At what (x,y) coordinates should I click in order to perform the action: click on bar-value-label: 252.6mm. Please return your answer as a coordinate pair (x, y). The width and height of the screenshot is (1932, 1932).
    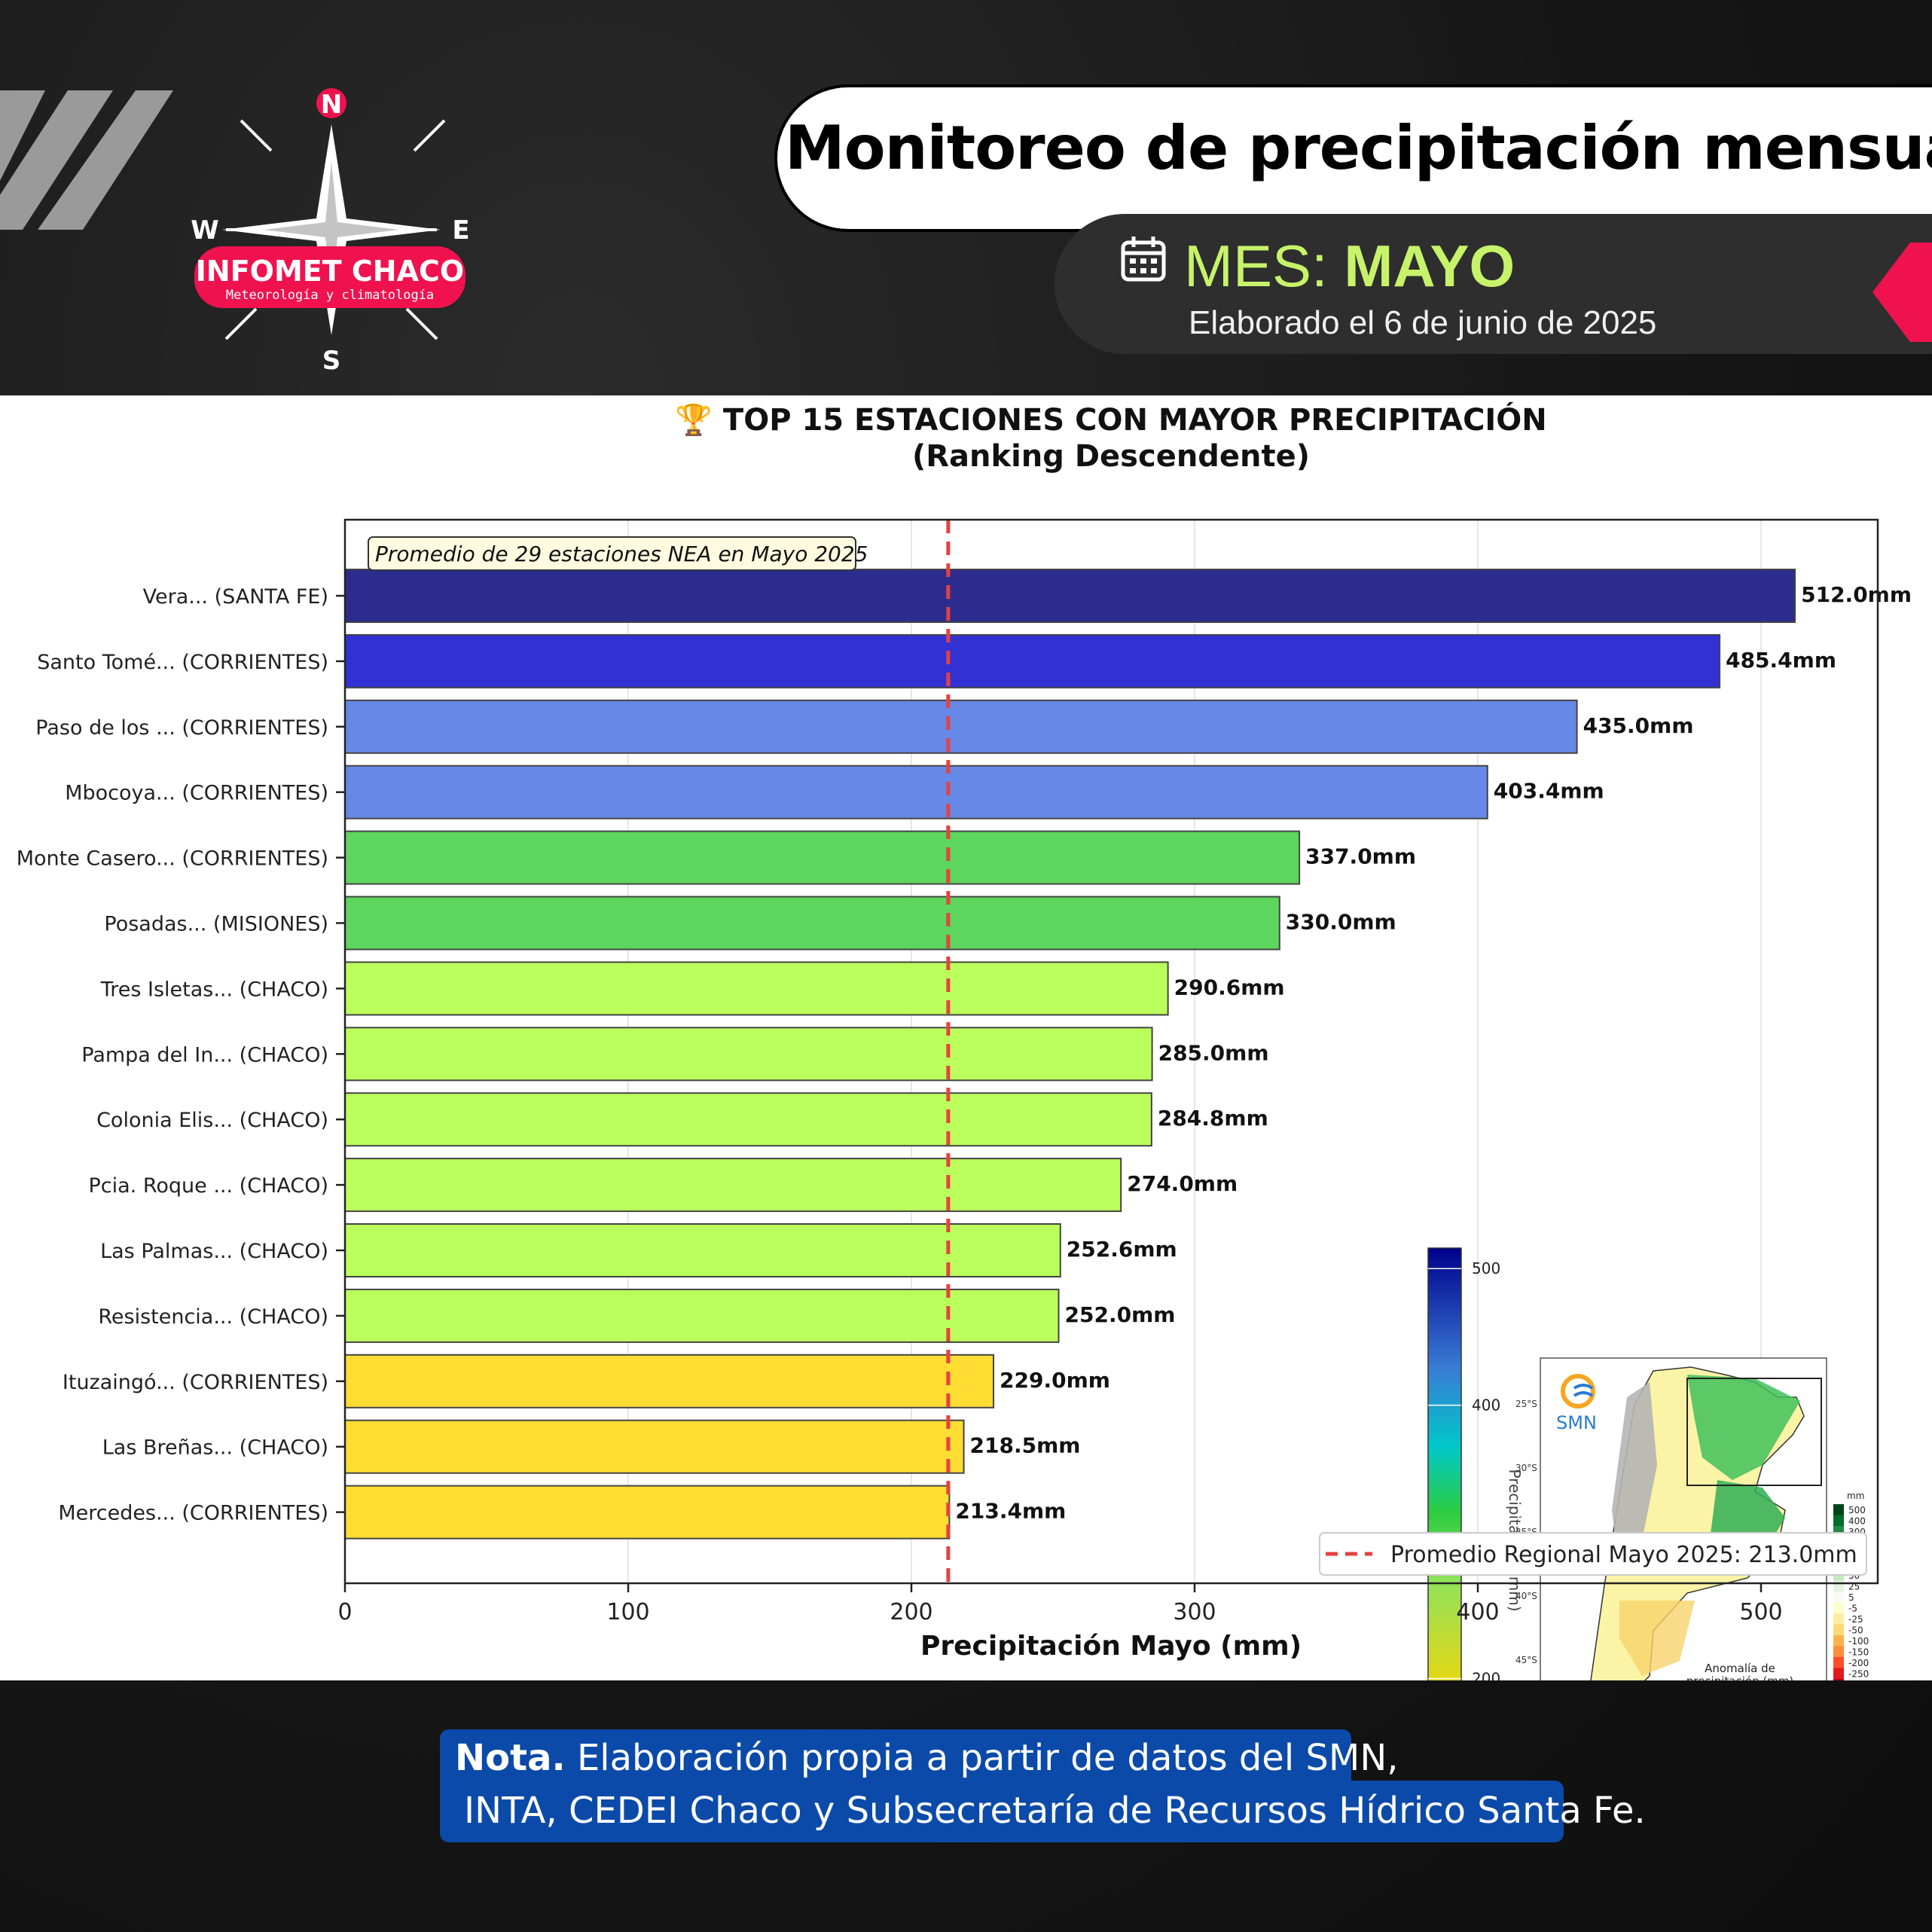
    Looking at the image, I should click on (1122, 1250).